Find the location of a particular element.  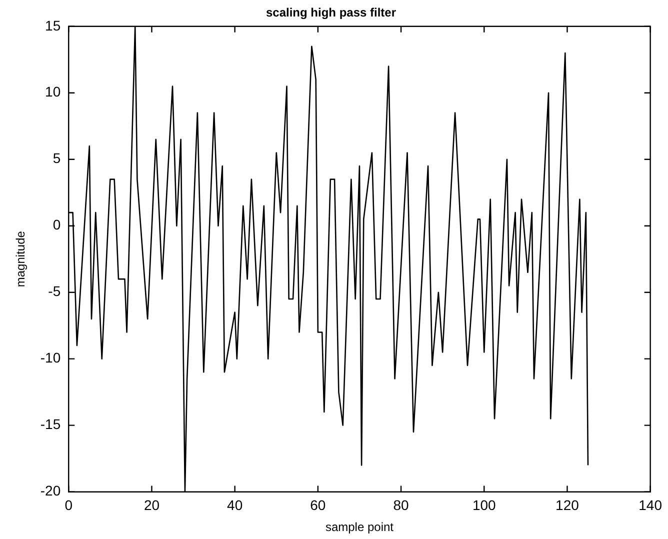

y-tick-label: 0 is located at coordinates (56, 224).